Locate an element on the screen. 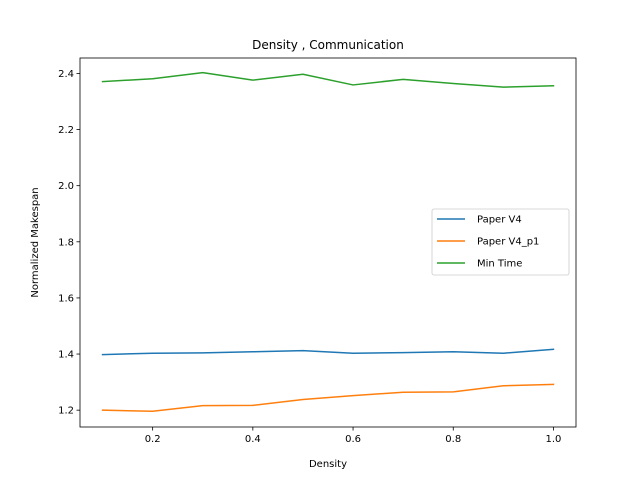 Image resolution: width=640 pixels, height=480 pixels. series-line-min-time is located at coordinates (328, 79).